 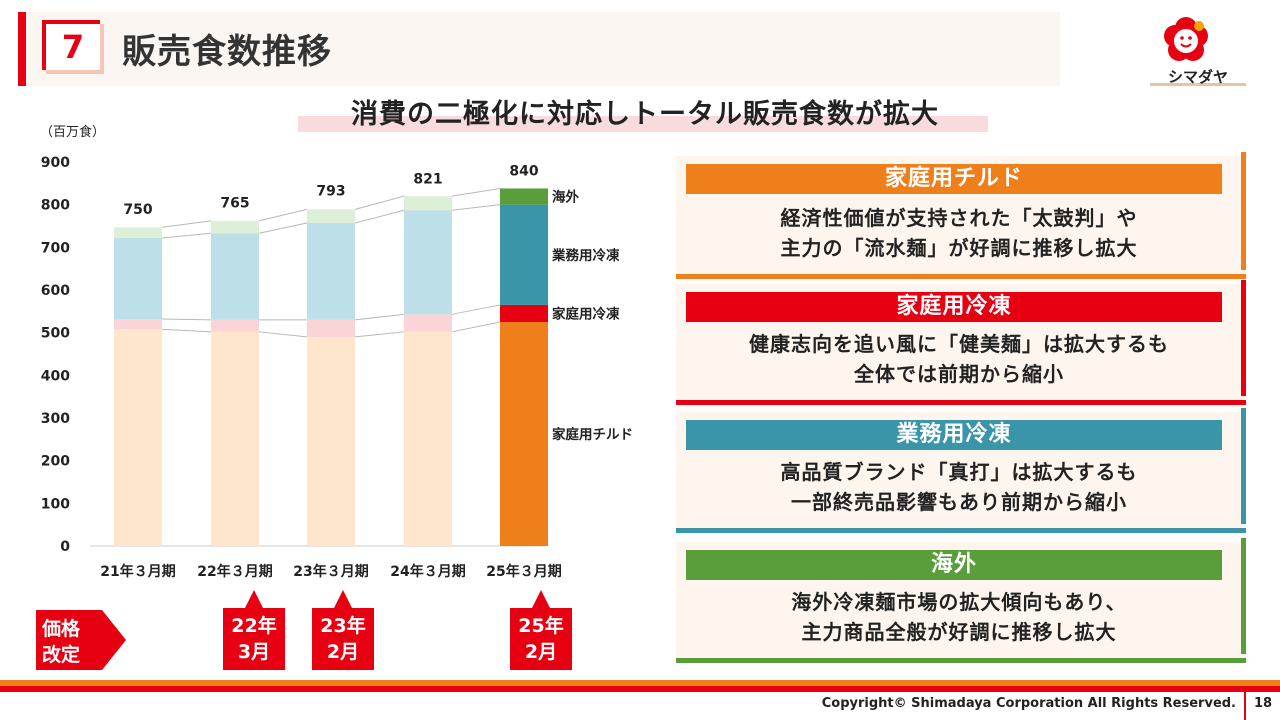 What do you see at coordinates (541, 626) in the screenshot?
I see `marker-line: 25年` at bounding box center [541, 626].